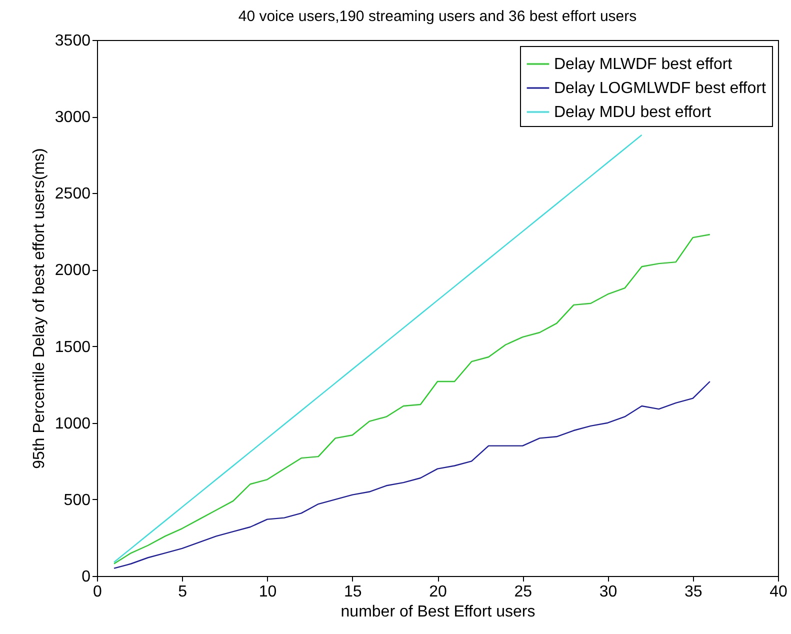 The image size is (791, 634). Describe the element at coordinates (97, 592) in the screenshot. I see `x-tick-label: 0` at that location.